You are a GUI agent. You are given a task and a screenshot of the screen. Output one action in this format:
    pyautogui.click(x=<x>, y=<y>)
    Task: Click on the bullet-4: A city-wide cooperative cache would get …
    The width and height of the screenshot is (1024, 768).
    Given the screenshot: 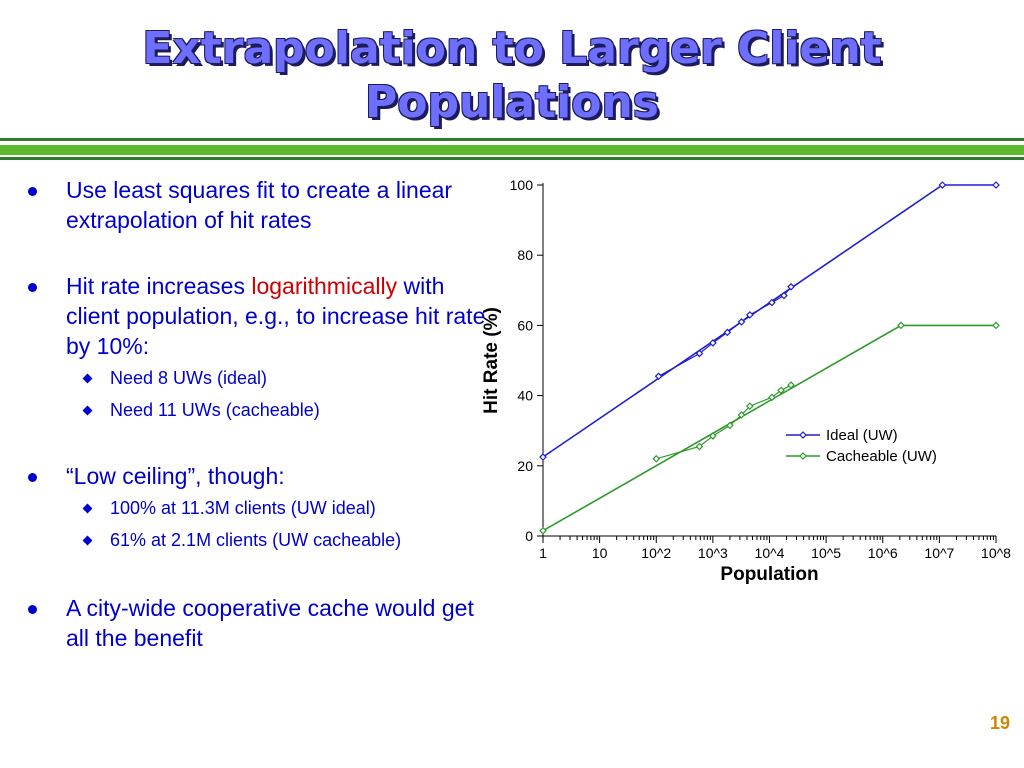 What is the action you would take?
    pyautogui.click(x=257, y=623)
    